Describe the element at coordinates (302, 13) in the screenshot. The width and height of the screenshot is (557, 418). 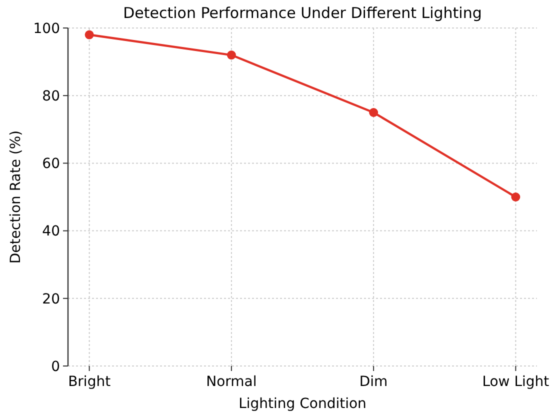
I see `chart-title: Detection Performance Under Different Lighting` at that location.